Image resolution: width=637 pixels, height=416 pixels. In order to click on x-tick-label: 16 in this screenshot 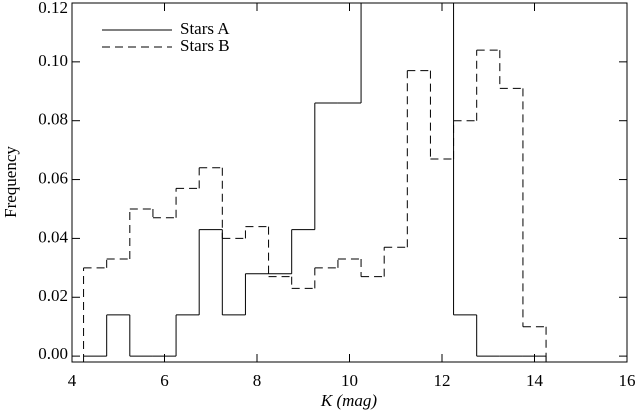, I will do `click(627, 380)`.